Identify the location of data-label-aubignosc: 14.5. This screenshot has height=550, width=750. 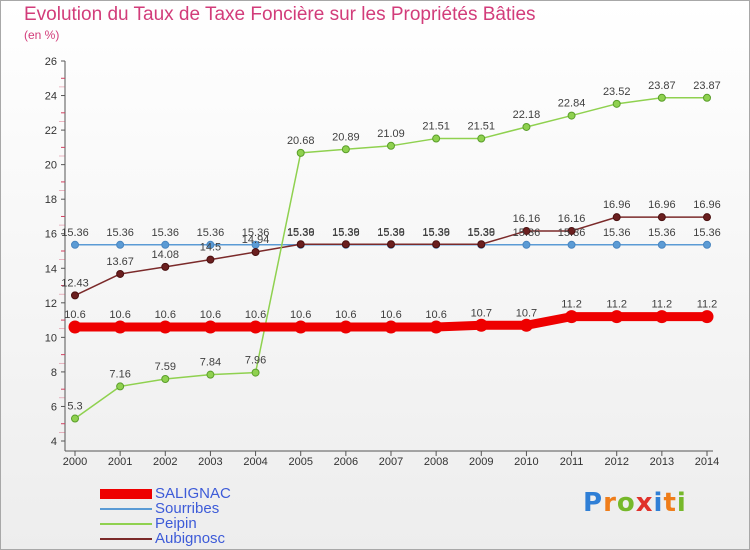
(210, 248).